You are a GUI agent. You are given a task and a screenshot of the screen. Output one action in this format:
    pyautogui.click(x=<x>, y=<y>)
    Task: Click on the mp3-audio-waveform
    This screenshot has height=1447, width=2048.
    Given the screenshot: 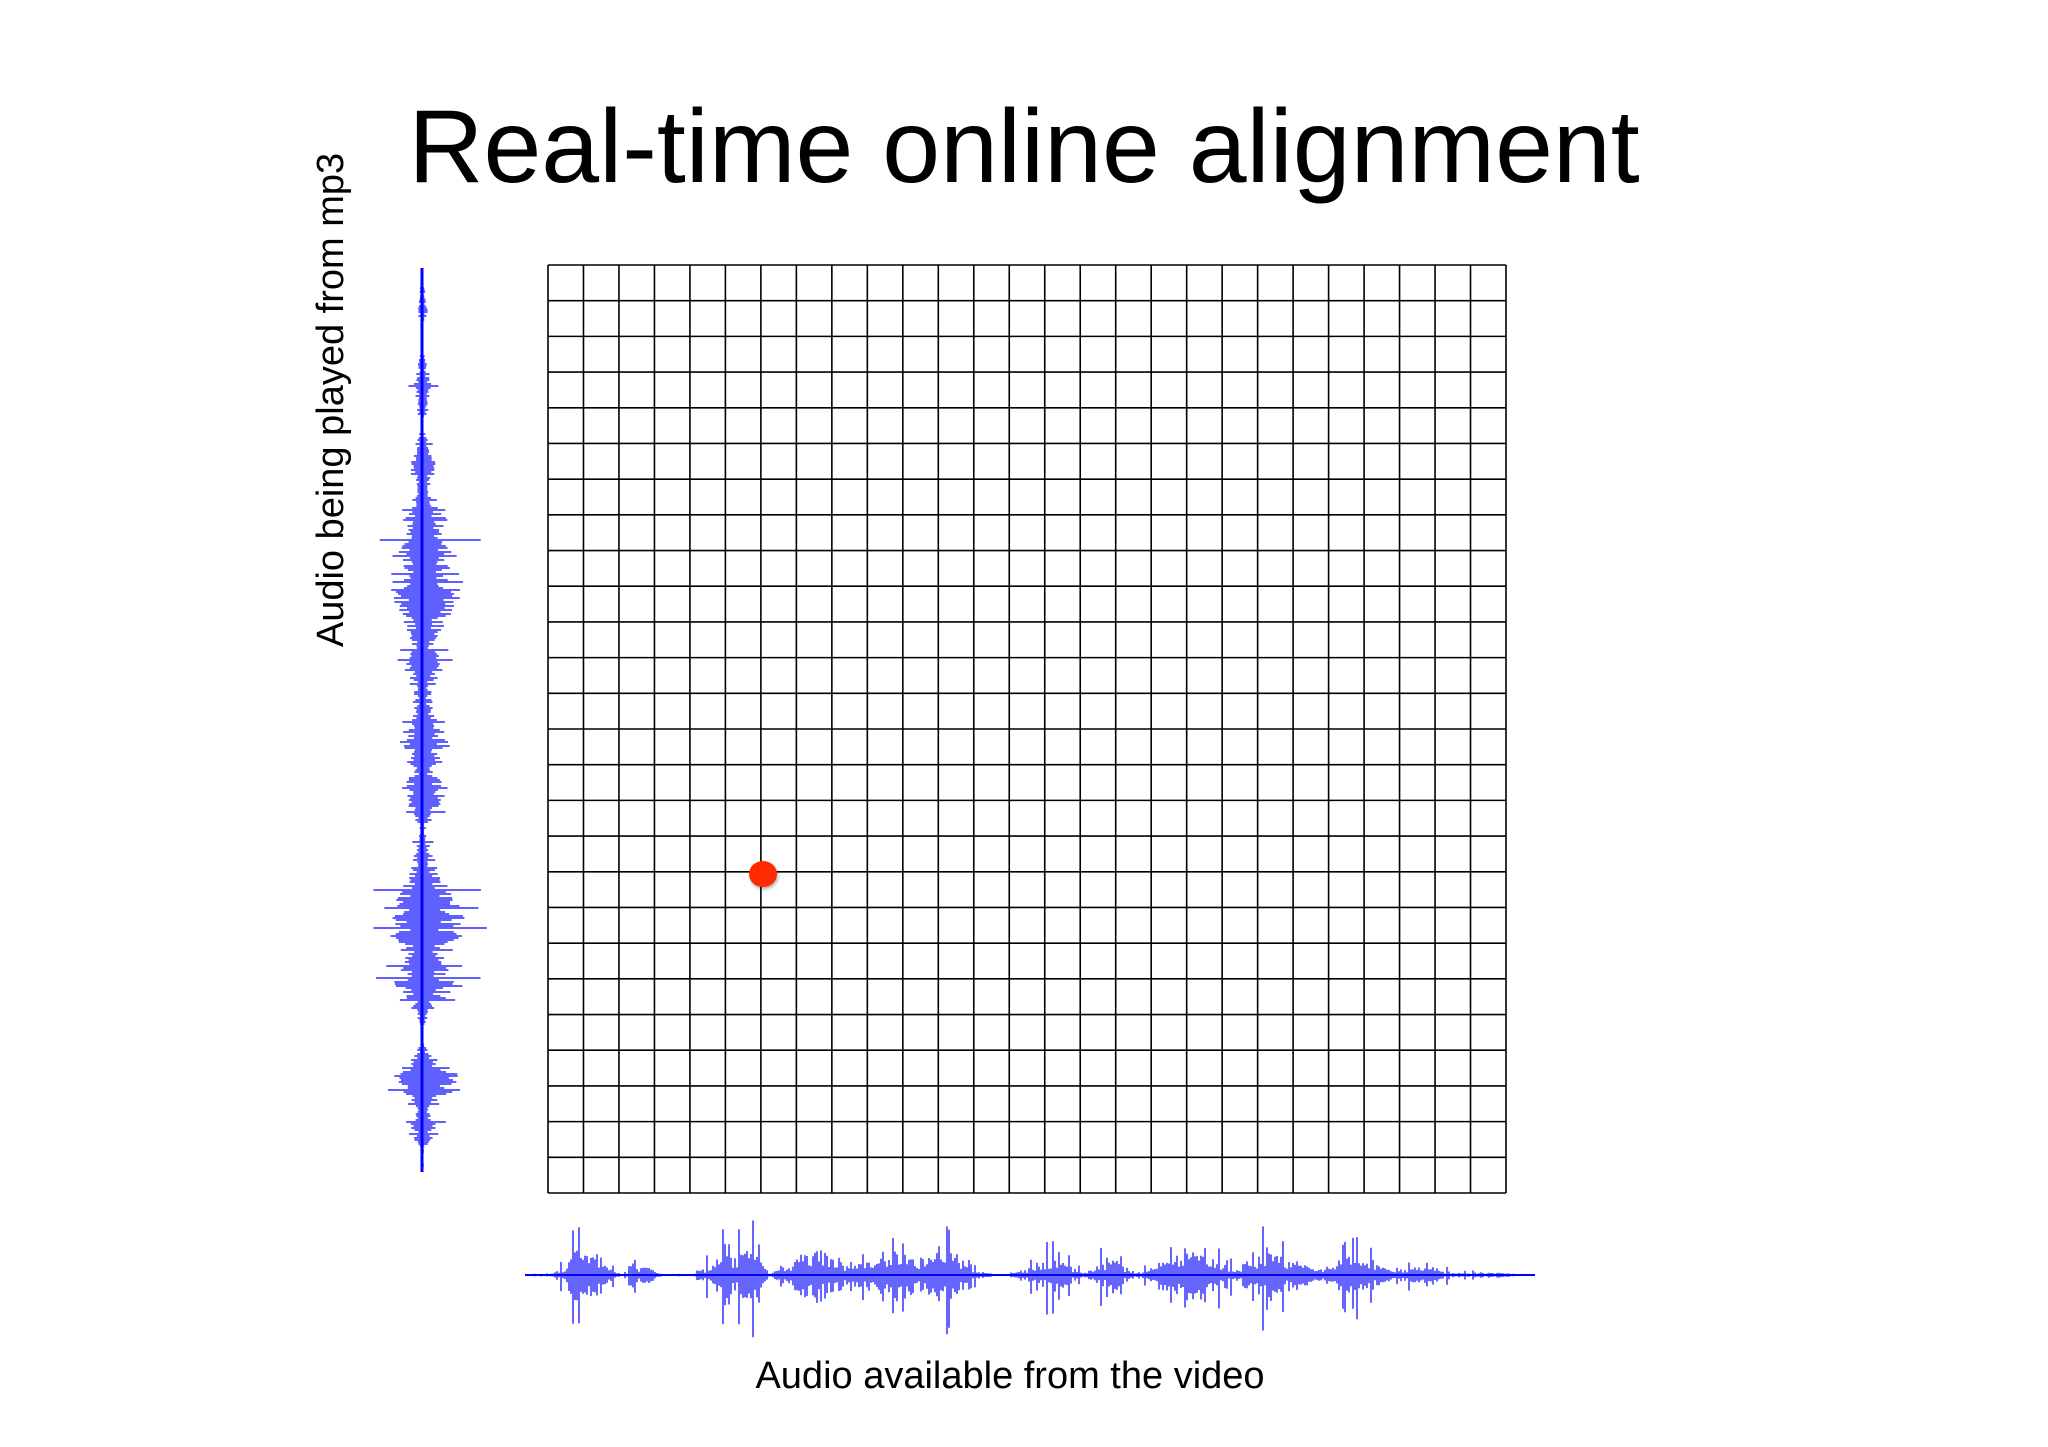 What is the action you would take?
    pyautogui.click(x=430, y=720)
    